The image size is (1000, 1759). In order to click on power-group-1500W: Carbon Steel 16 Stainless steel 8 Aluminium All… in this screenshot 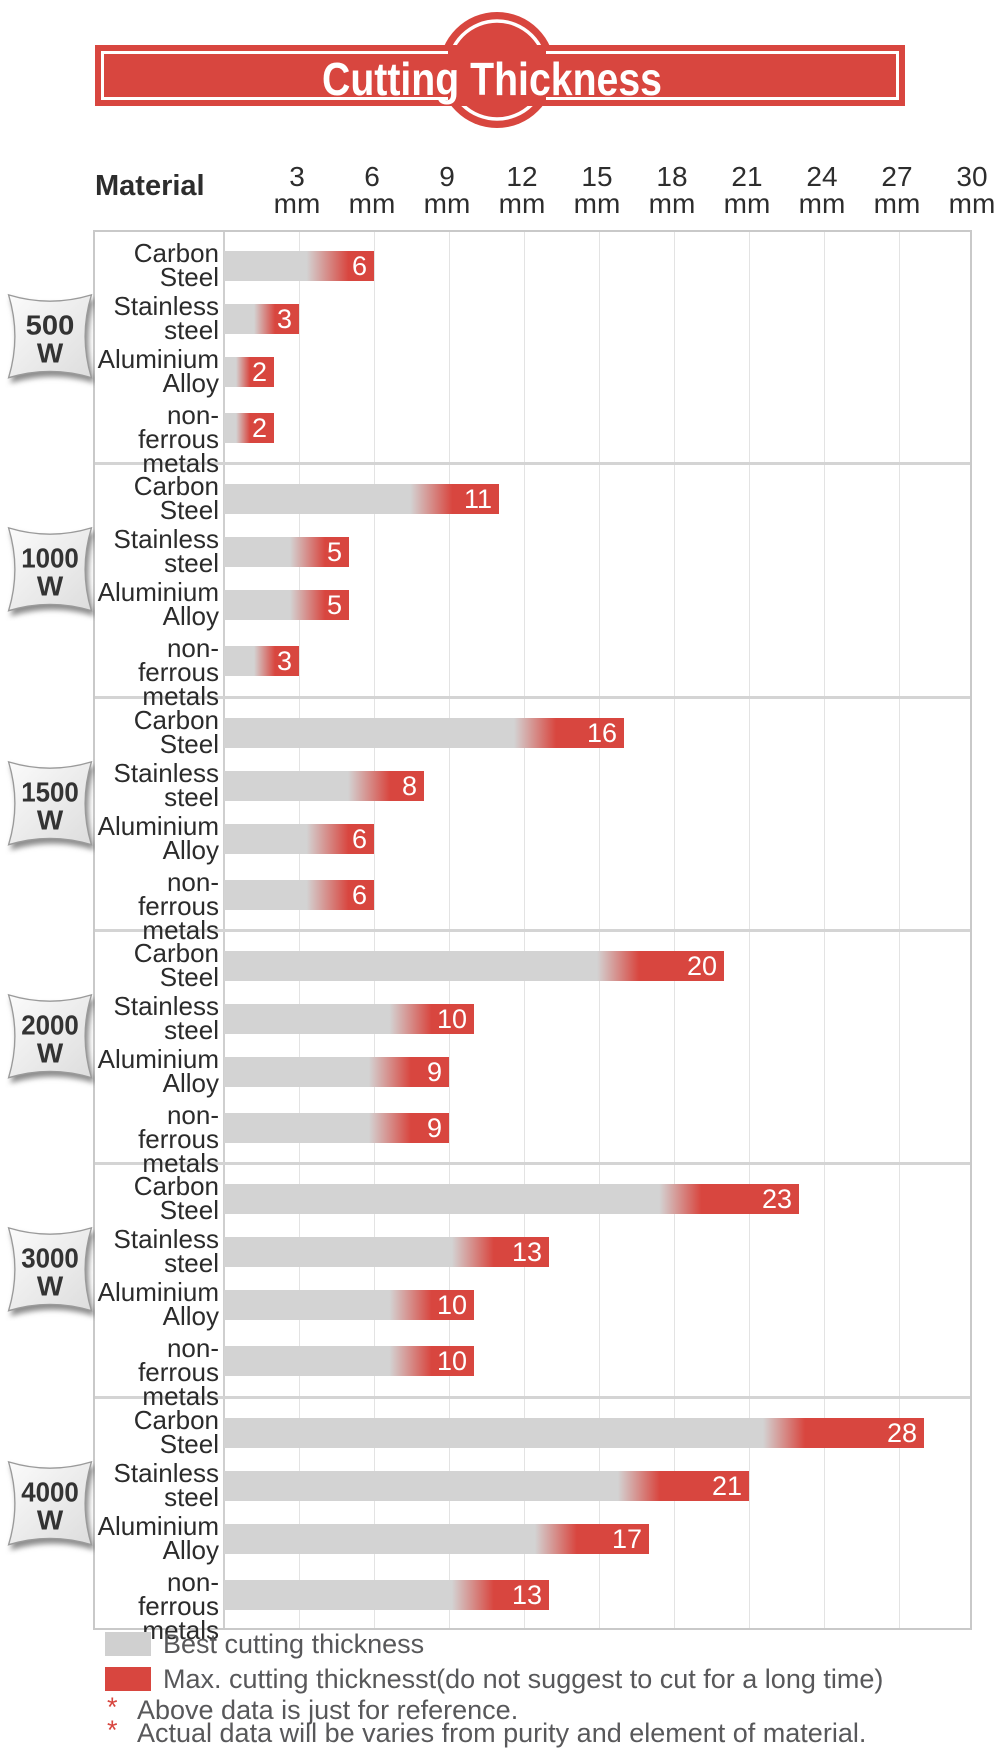, I will do `click(532, 821)`.